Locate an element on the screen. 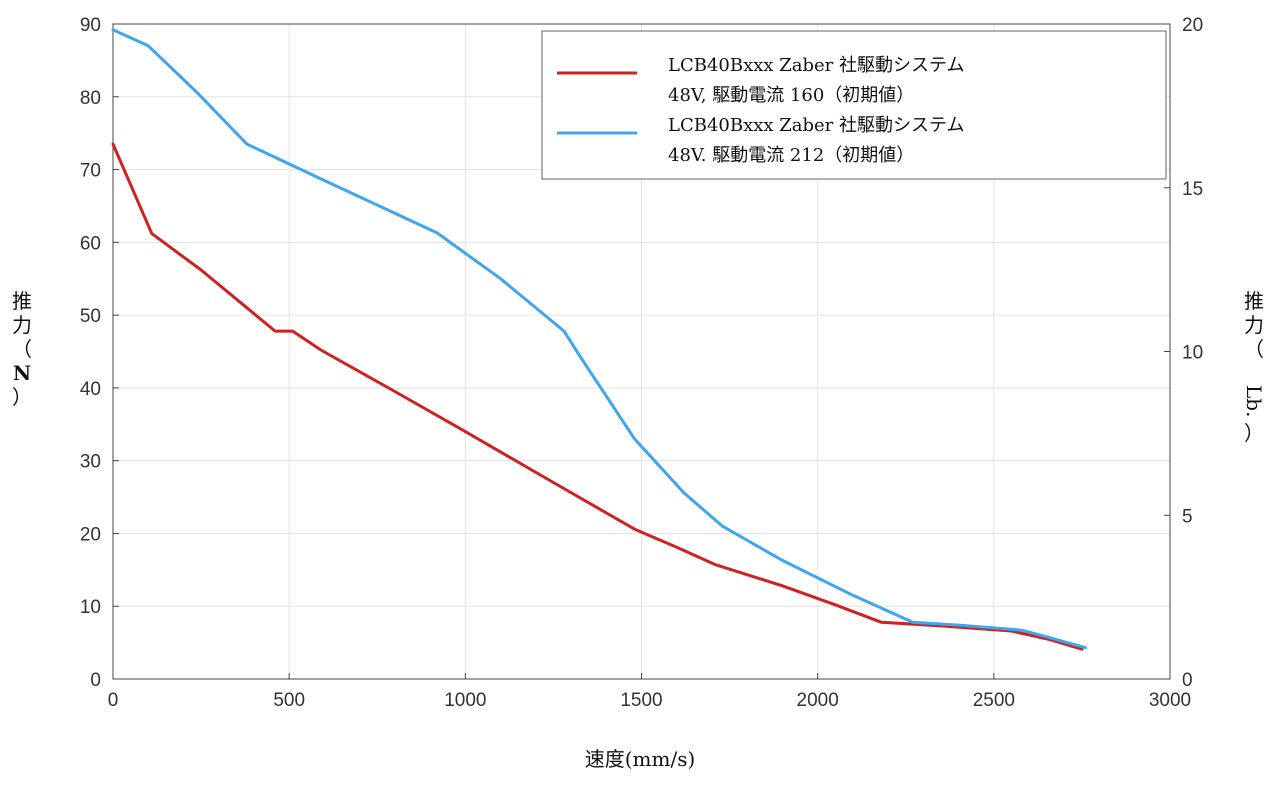  y-axis-title-left-char: 推 is located at coordinates (22, 301).